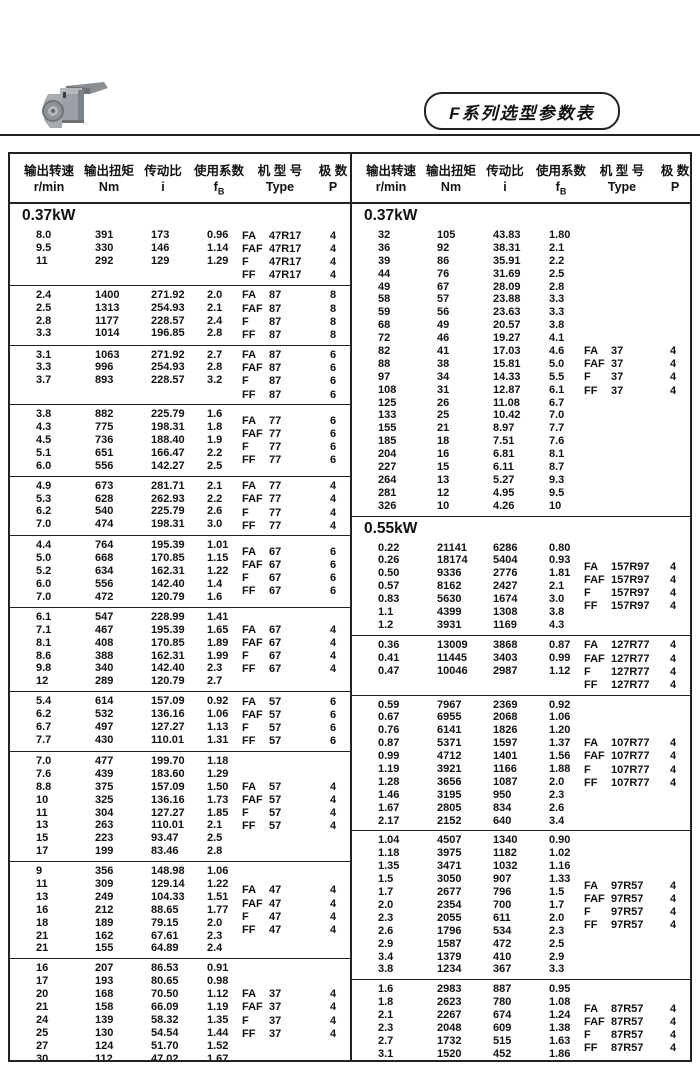 Image resolution: width=700 pixels, height=1068 pixels. What do you see at coordinates (389, 807) in the screenshot?
I see `speed-value: 1.67` at bounding box center [389, 807].